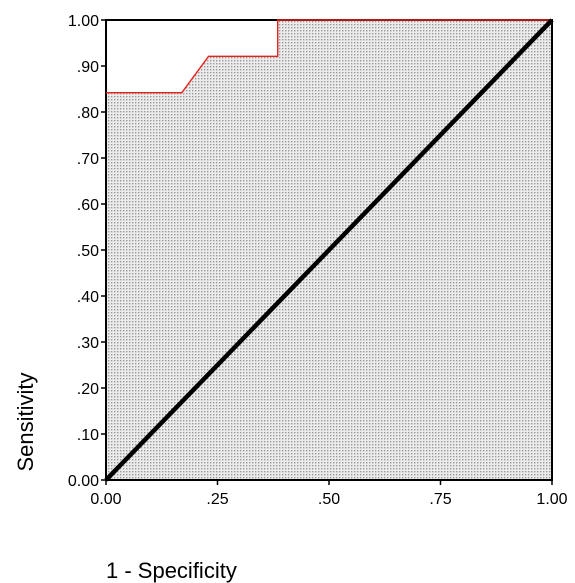  What do you see at coordinates (88, 205) in the screenshot?
I see `y-tick-label: .60` at bounding box center [88, 205].